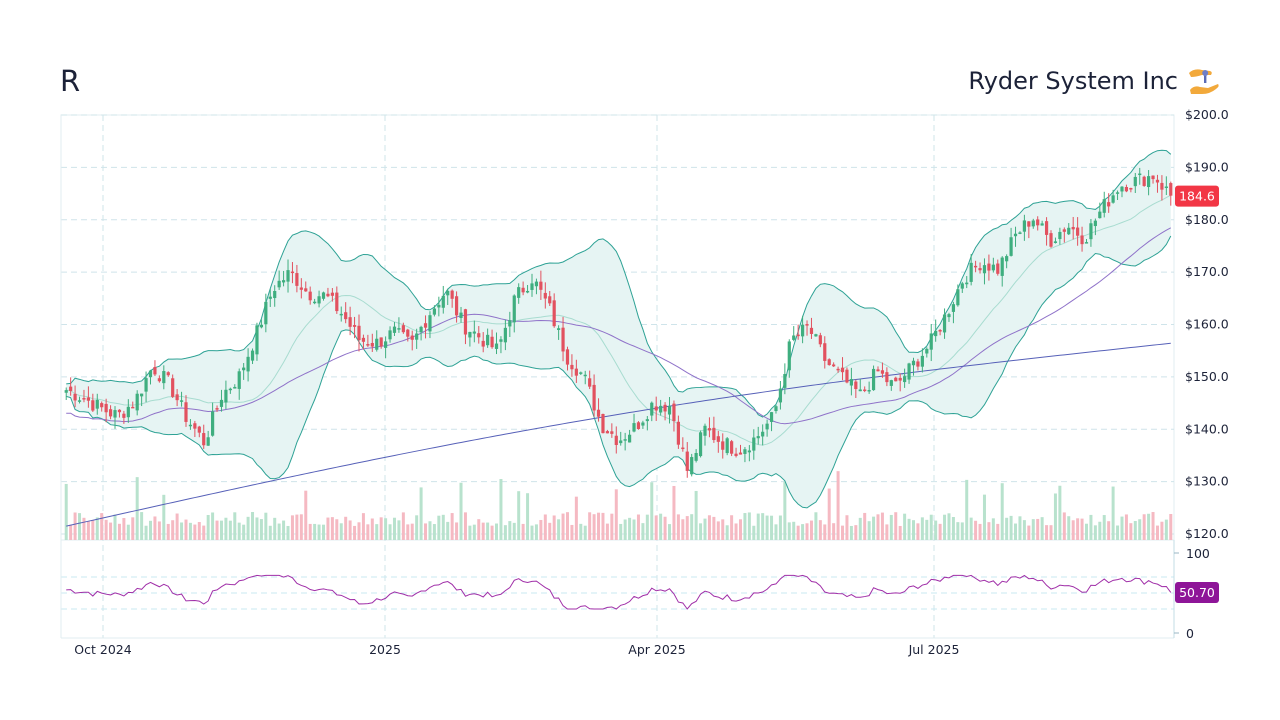  Describe the element at coordinates (1197, 196) in the screenshot. I see `last-price-label: 184.6` at that location.